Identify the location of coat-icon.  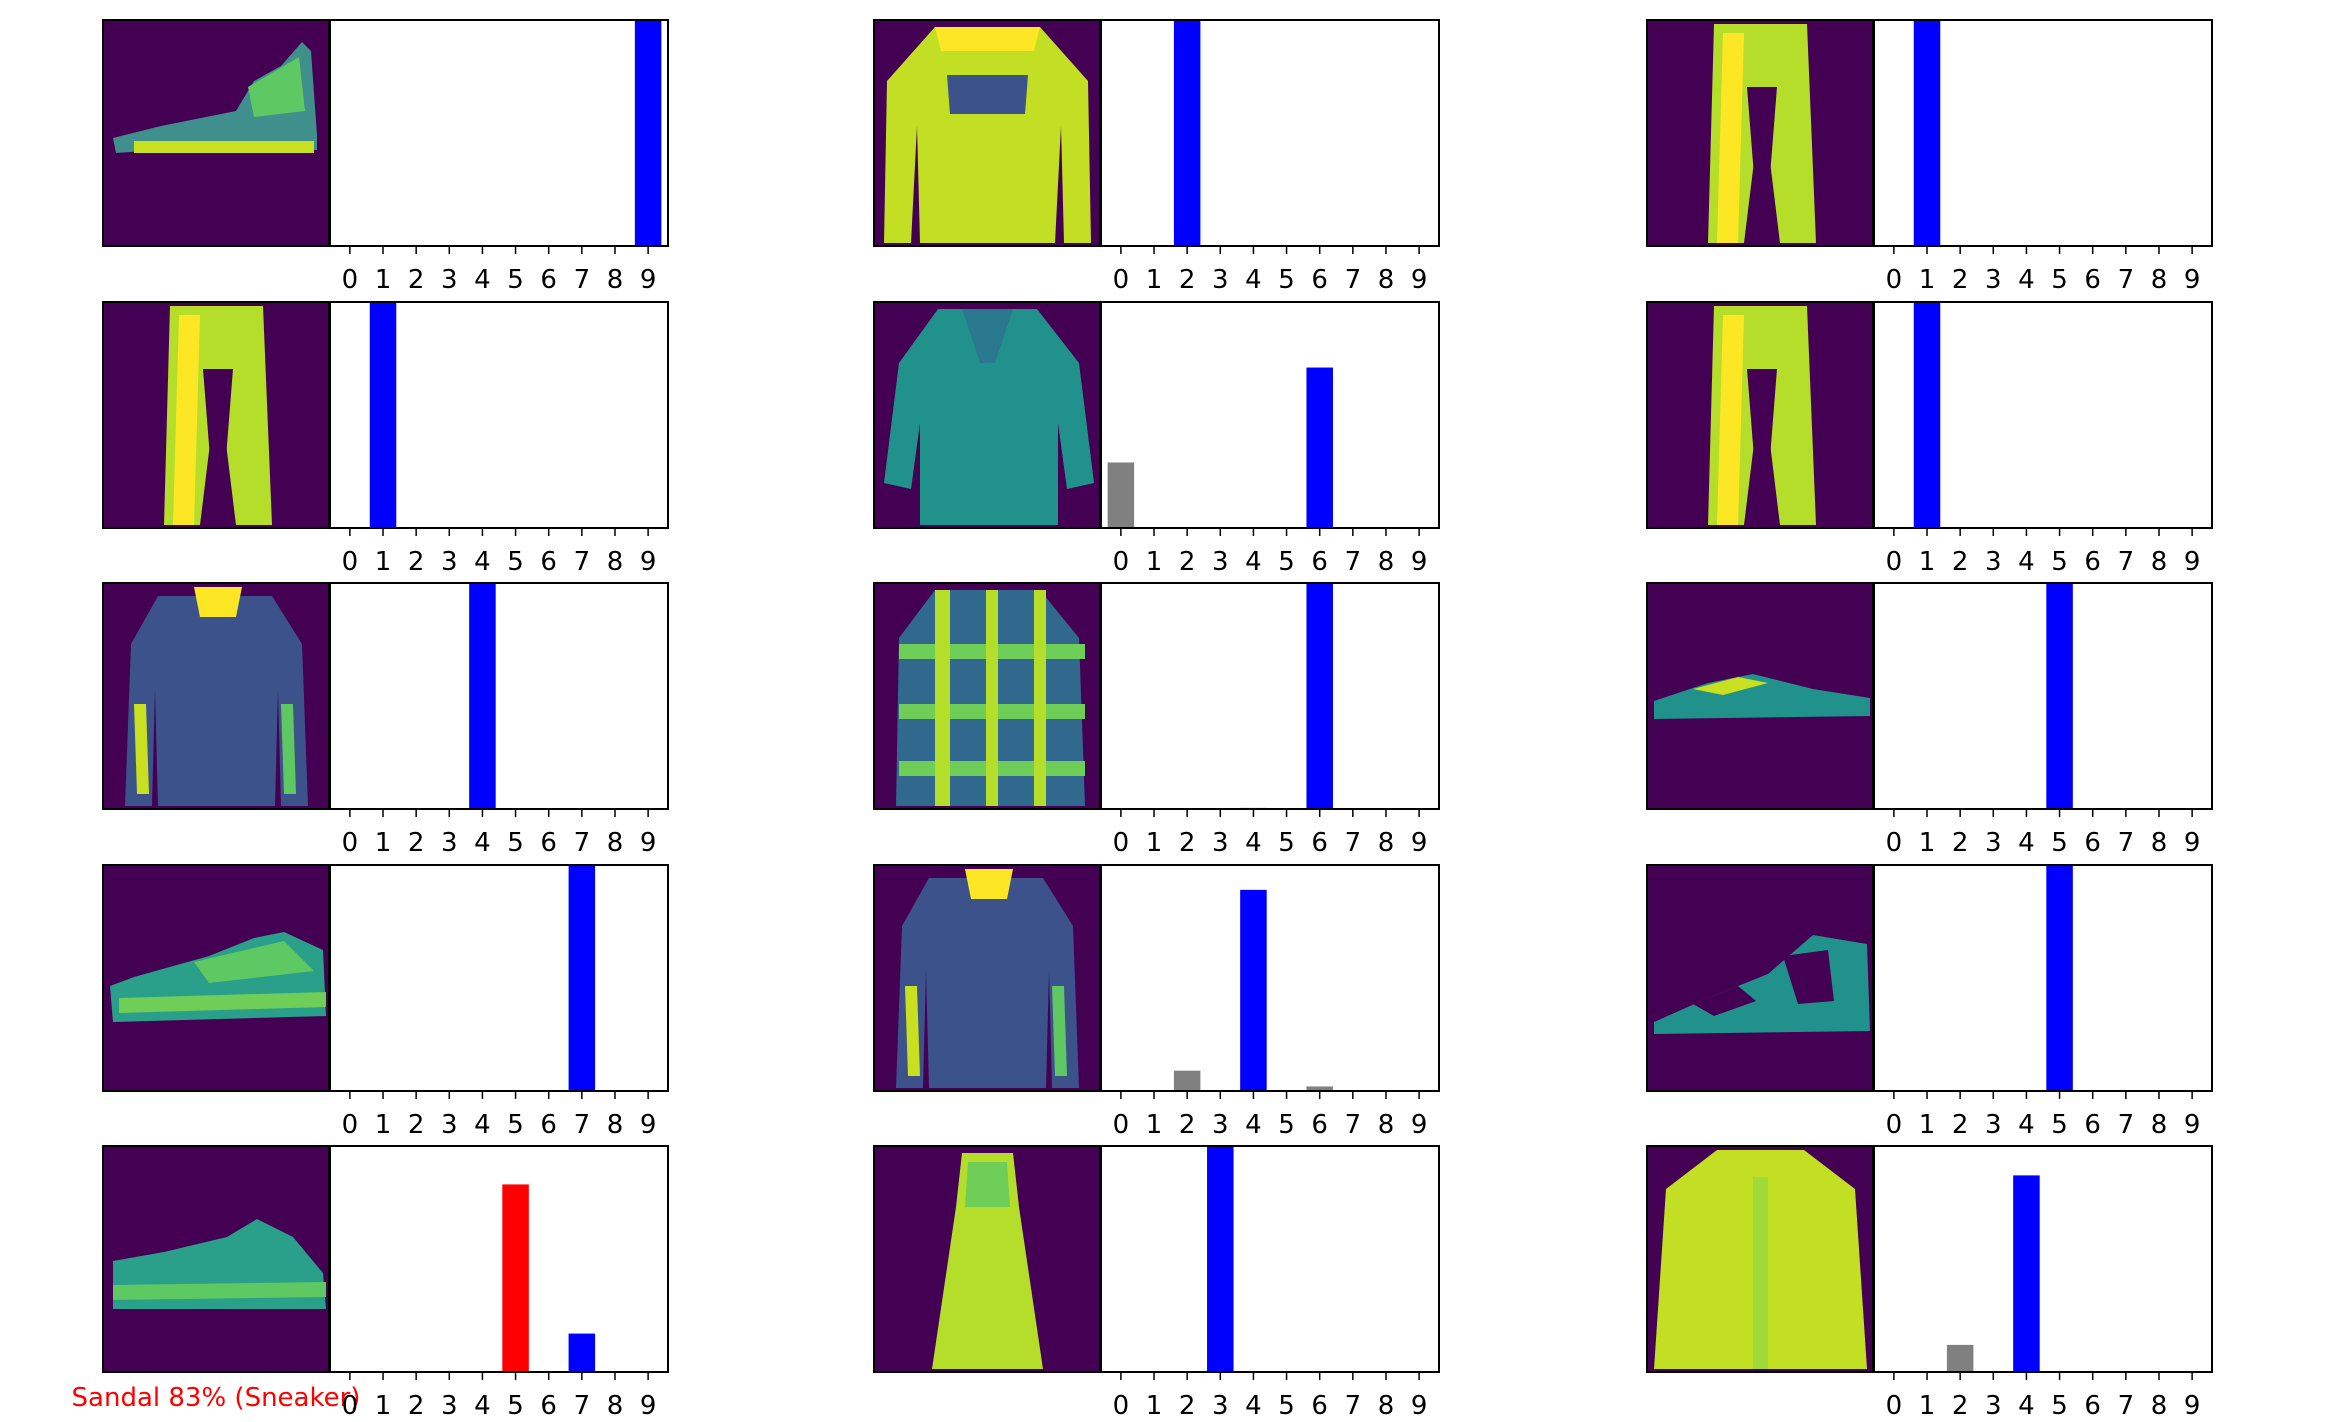
(216, 696).